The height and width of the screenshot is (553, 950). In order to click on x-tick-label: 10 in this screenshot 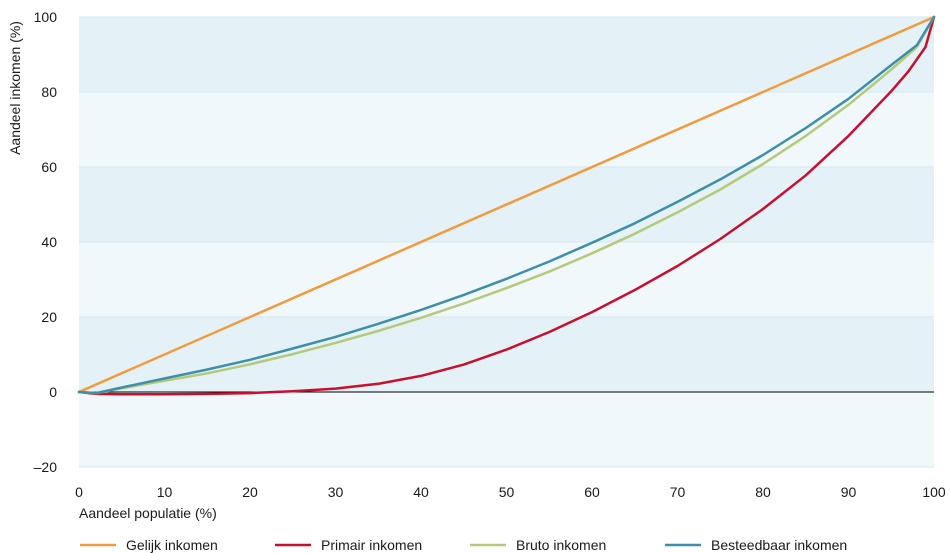, I will do `click(165, 492)`.